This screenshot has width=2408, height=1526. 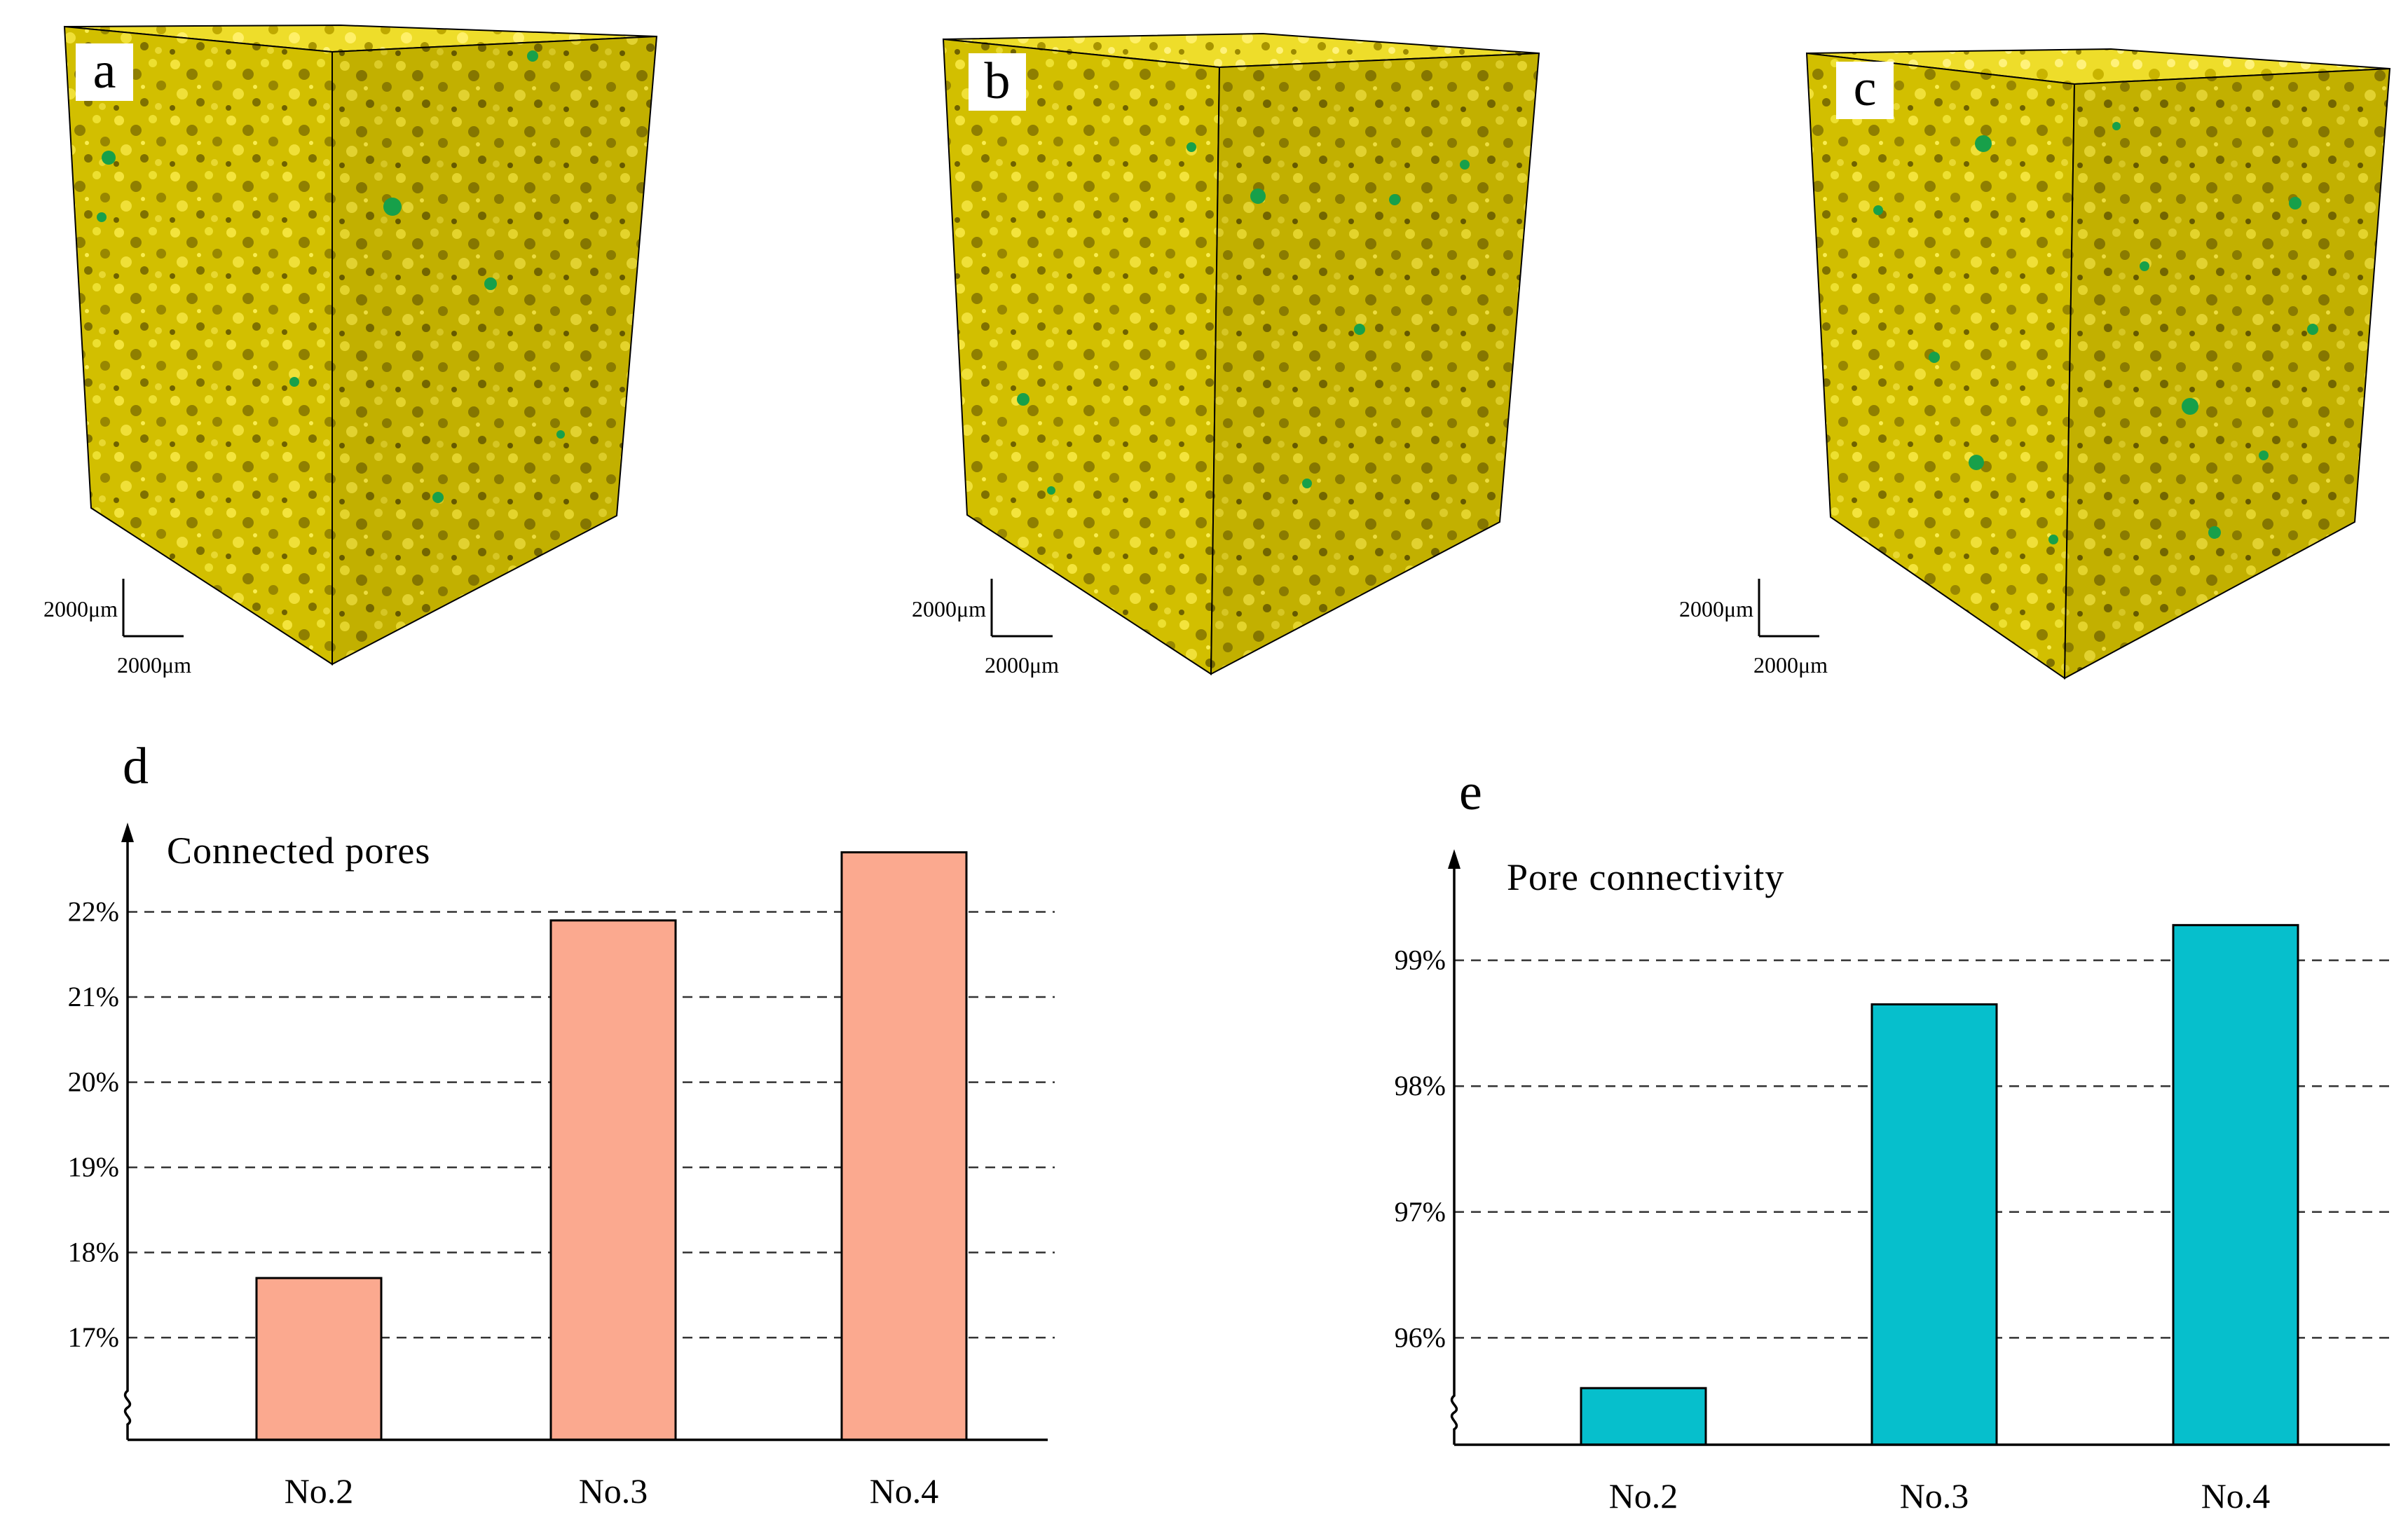 I want to click on panel-letter: a, so click(x=104, y=70).